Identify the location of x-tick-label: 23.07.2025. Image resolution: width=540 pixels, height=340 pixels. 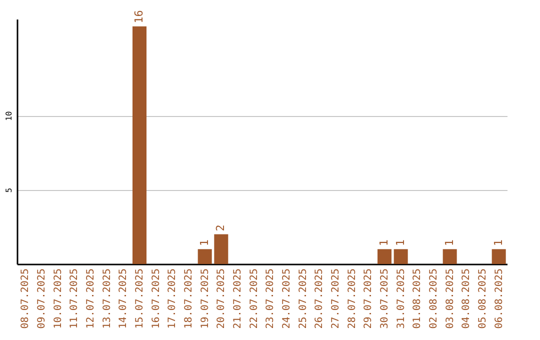
(270, 298).